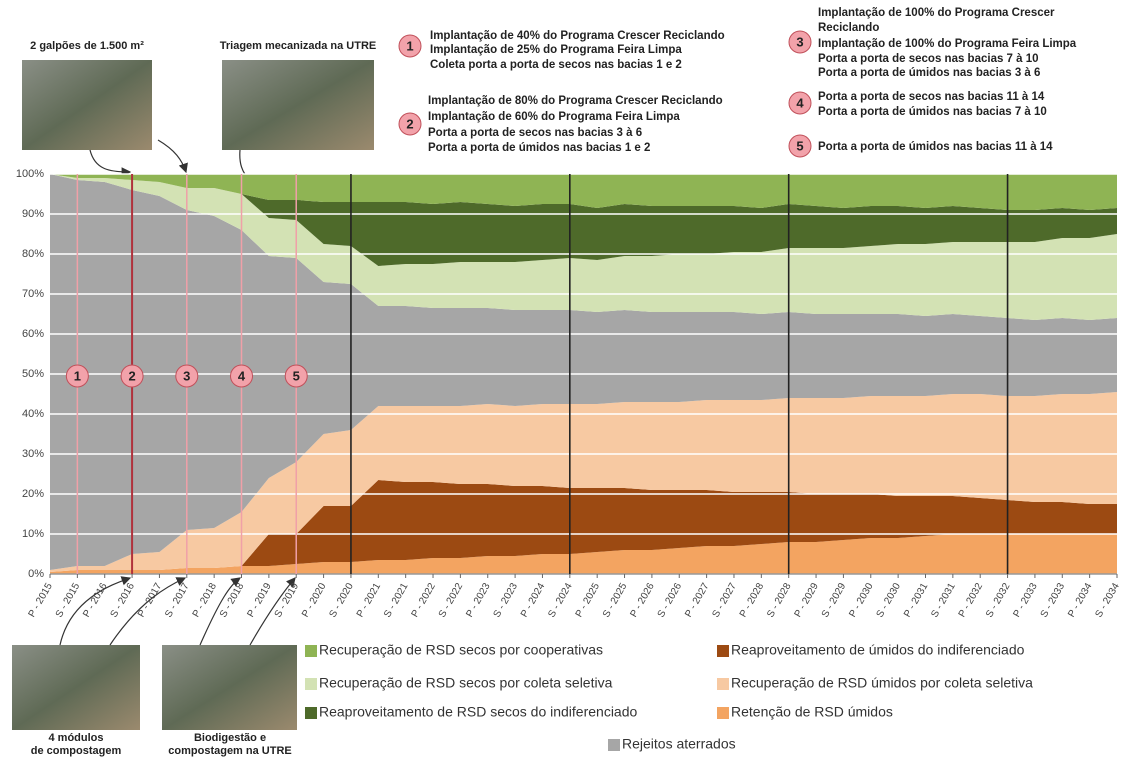  What do you see at coordinates (451, 600) in the screenshot?
I see `x-tick-label: S - 2022` at bounding box center [451, 600].